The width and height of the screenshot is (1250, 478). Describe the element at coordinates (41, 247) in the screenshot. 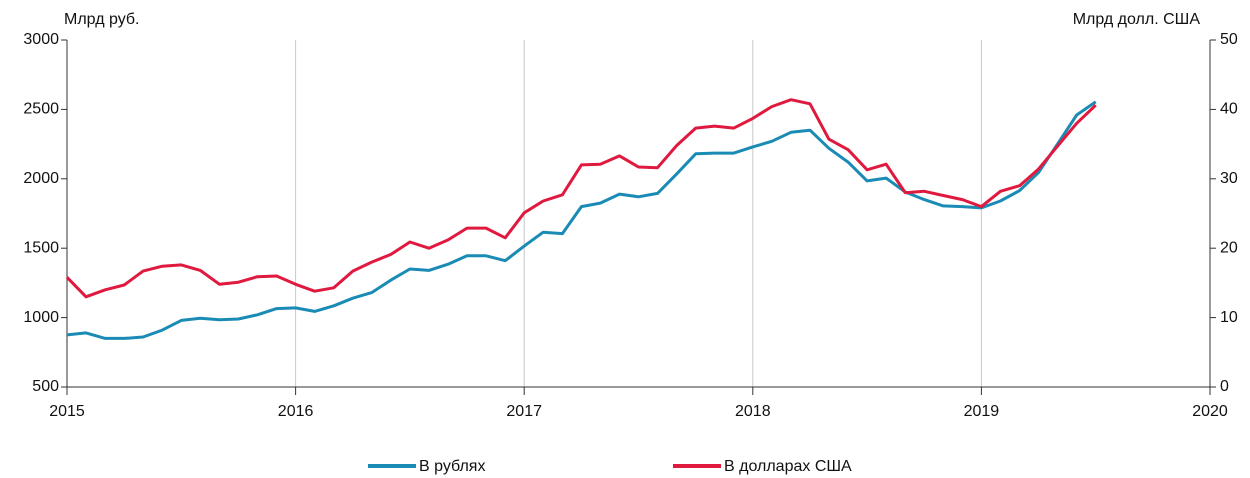

I see `y-tick-label: 1500` at that location.